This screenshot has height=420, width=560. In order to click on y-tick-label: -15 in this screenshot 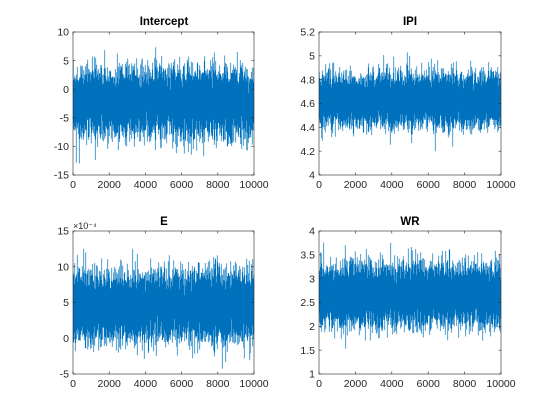, I will do `click(61, 176)`.